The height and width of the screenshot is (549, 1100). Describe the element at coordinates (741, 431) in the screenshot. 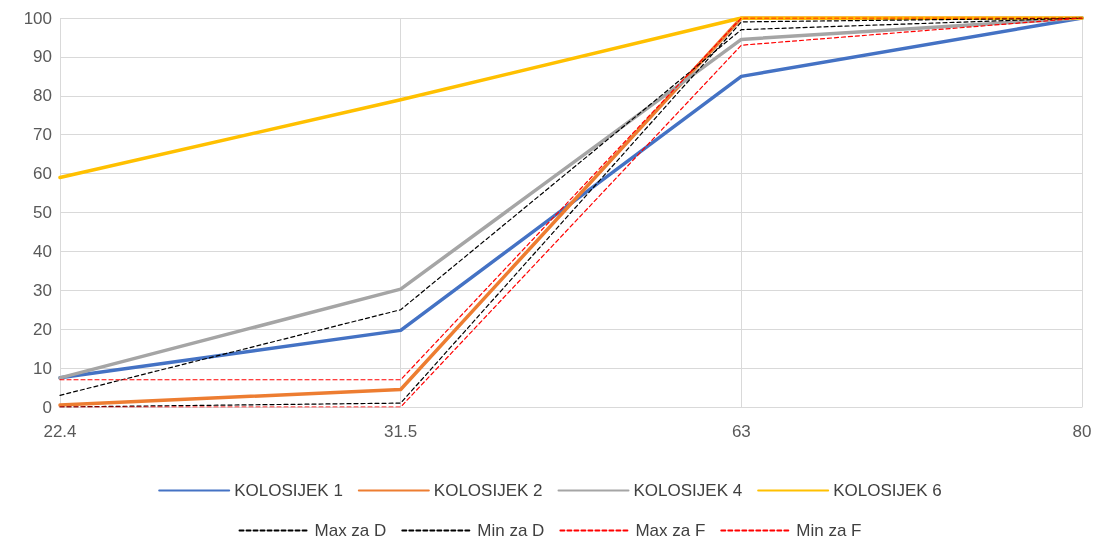

I see `x-tick-label: 63` at that location.